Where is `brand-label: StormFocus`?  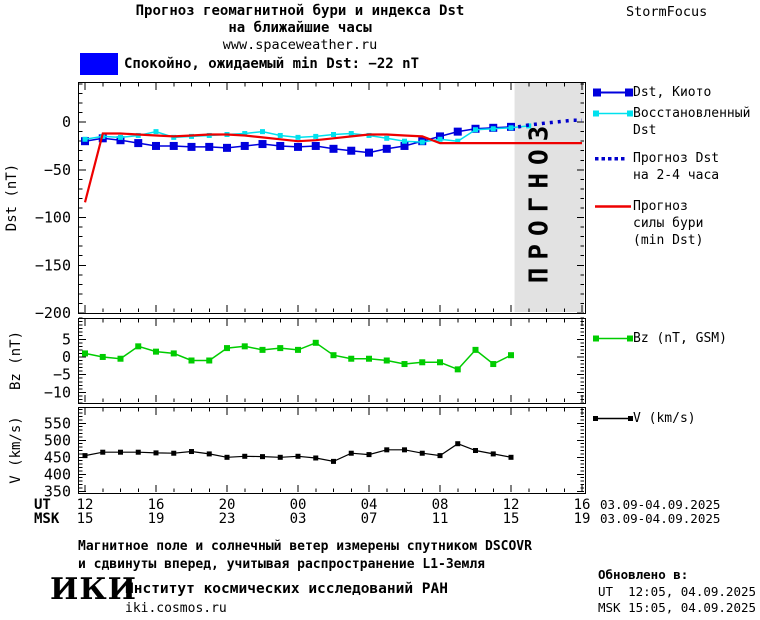 brand-label: StormFocus is located at coordinates (667, 12).